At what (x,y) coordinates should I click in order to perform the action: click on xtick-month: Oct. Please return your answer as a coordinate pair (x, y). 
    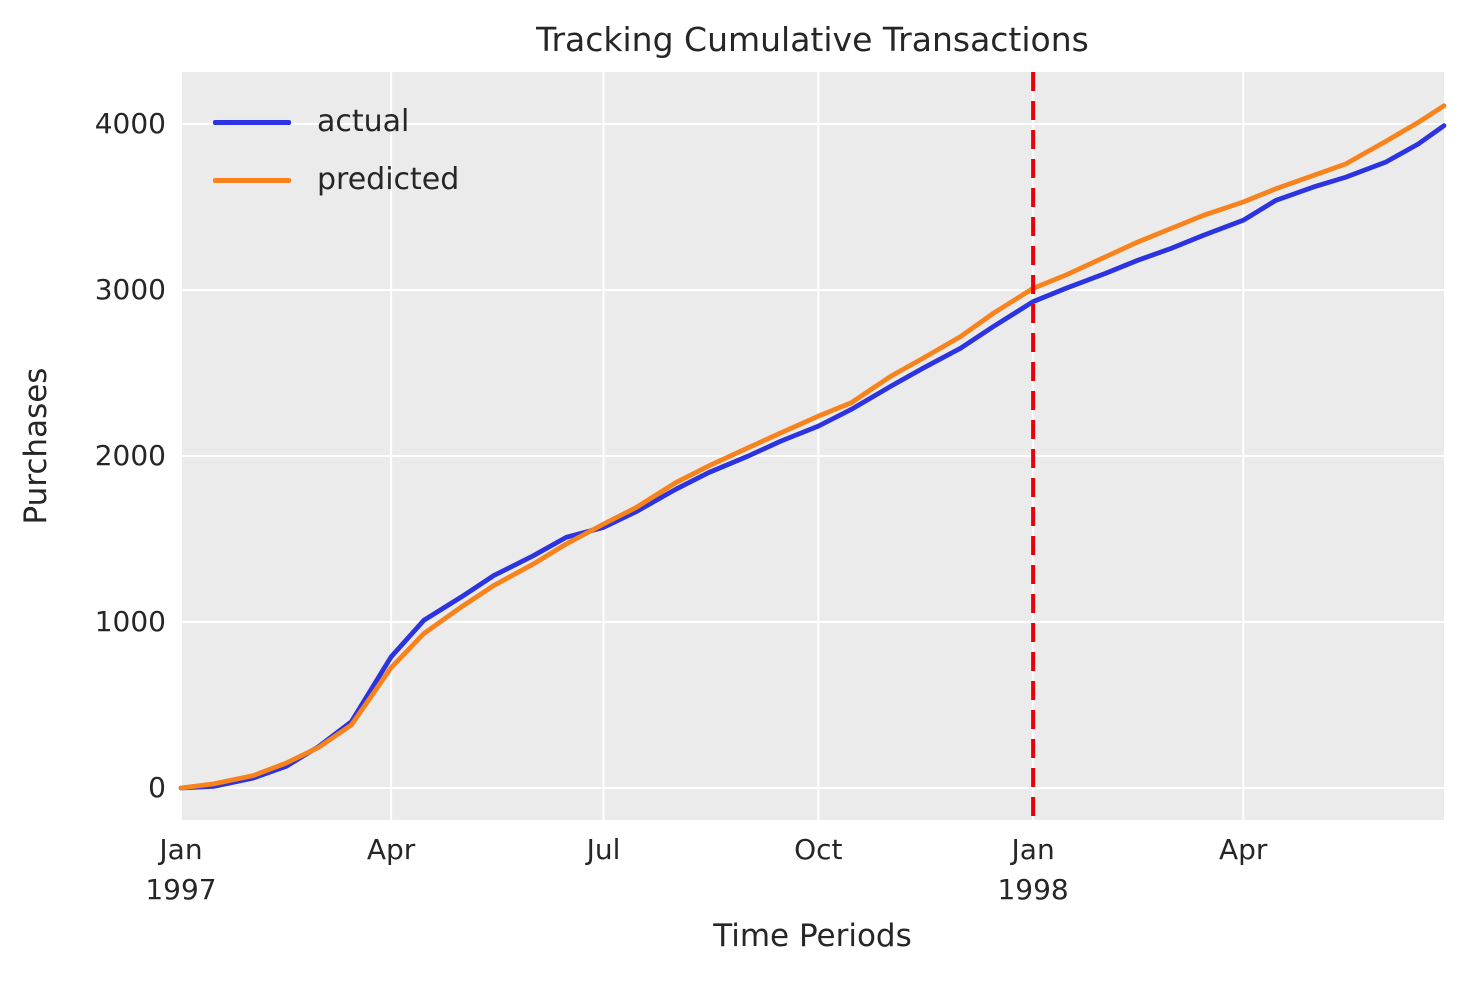
    Looking at the image, I should click on (818, 849).